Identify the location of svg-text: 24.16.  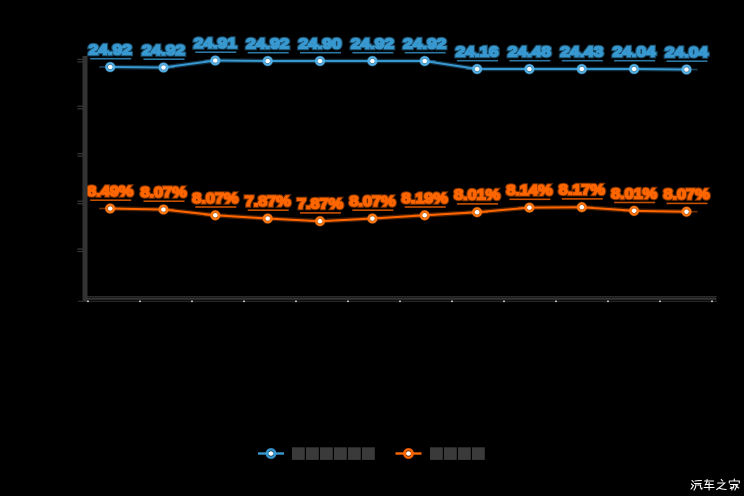
(477, 52).